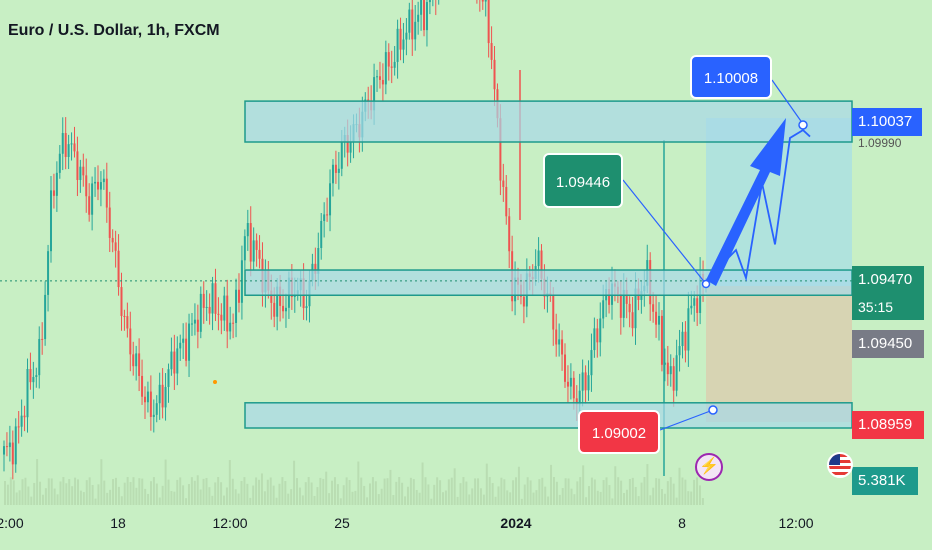  What do you see at coordinates (114, 30) in the screenshot?
I see `chart-title: Euro / U.S. Dollar, 1h, FXCM` at bounding box center [114, 30].